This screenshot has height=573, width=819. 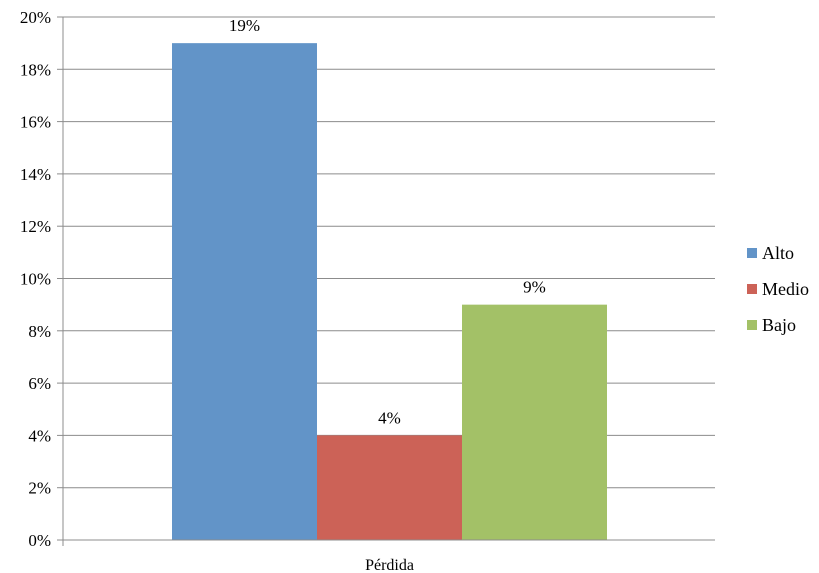 What do you see at coordinates (778, 253) in the screenshot?
I see `legend-label: Alto` at bounding box center [778, 253].